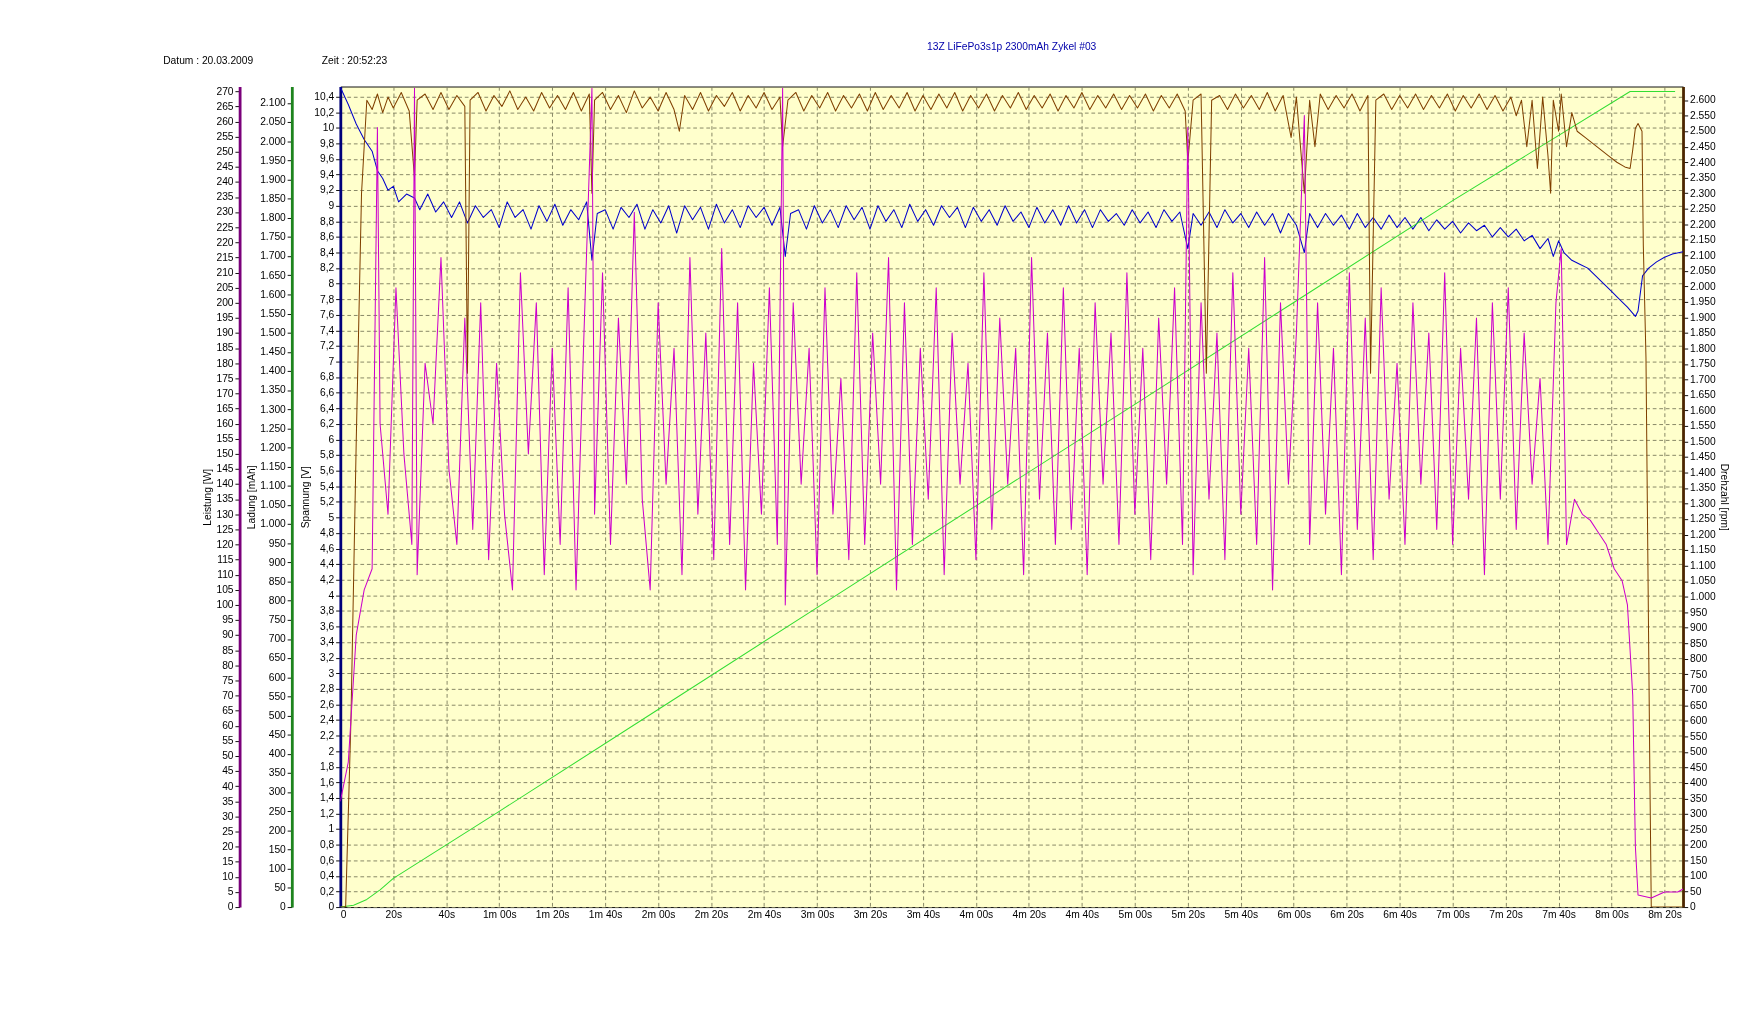 This screenshot has height=1009, width=1739. What do you see at coordinates (327, 735) in the screenshot?
I see `y-tick-label: 2,2` at bounding box center [327, 735].